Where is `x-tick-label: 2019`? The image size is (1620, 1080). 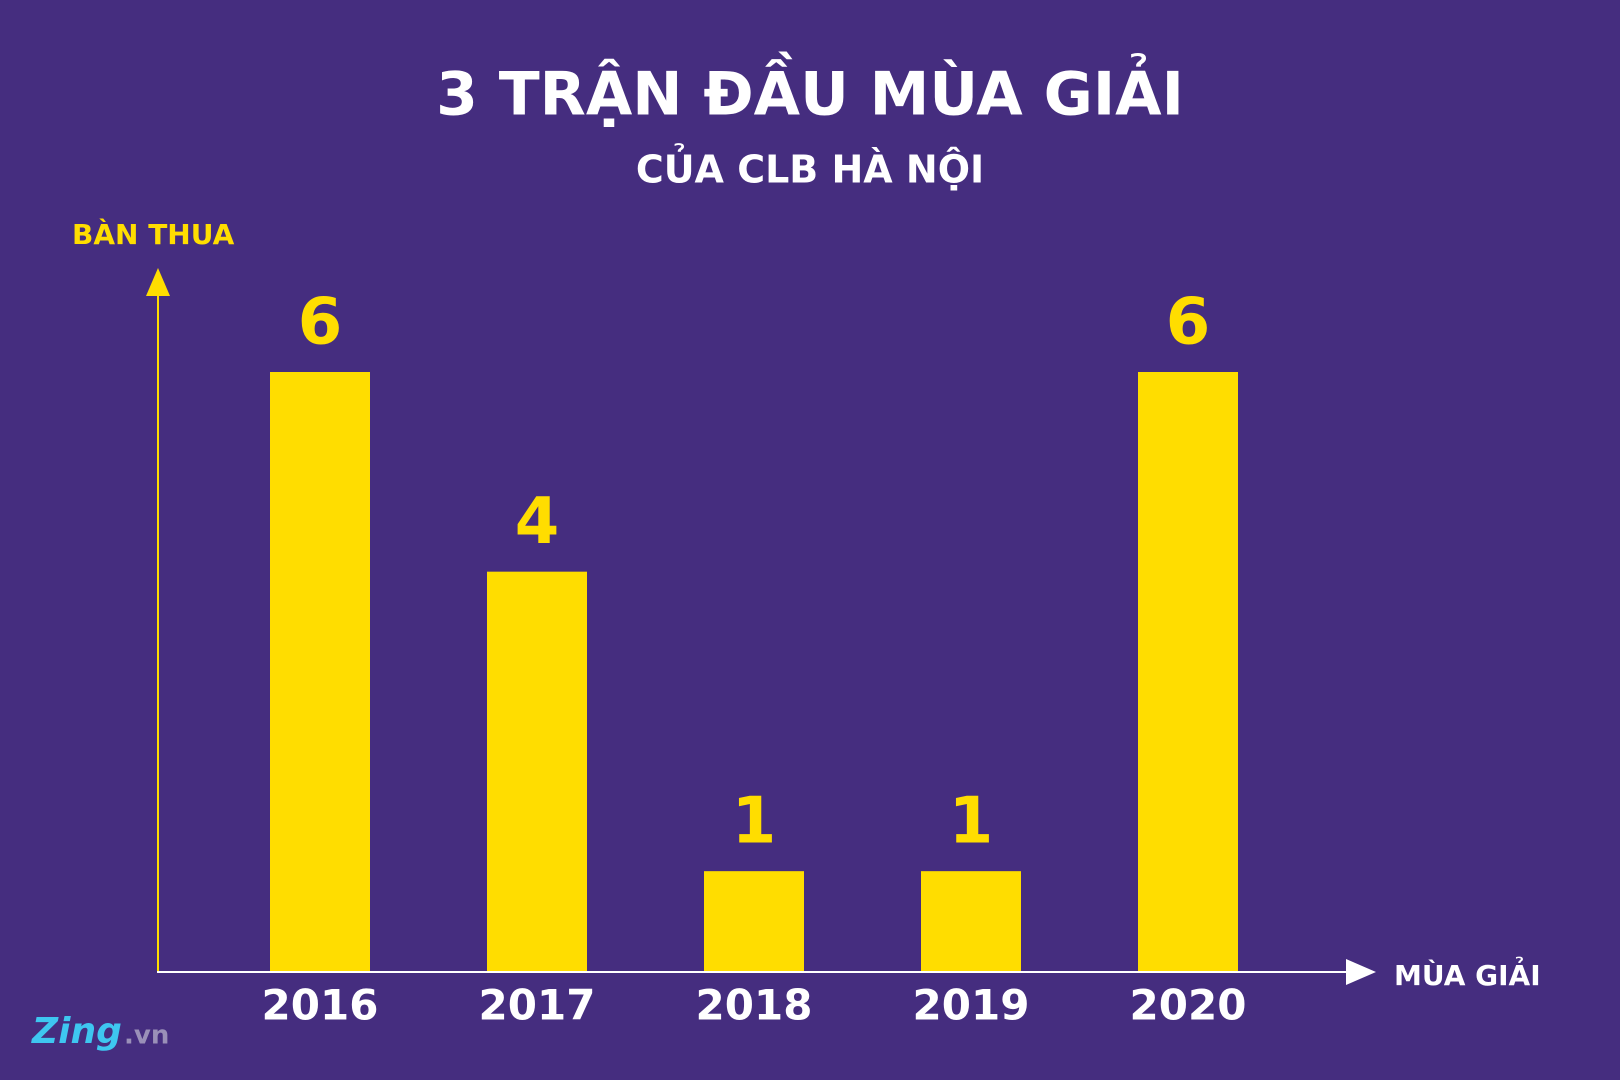 x-tick-label: 2019 is located at coordinates (971, 1005).